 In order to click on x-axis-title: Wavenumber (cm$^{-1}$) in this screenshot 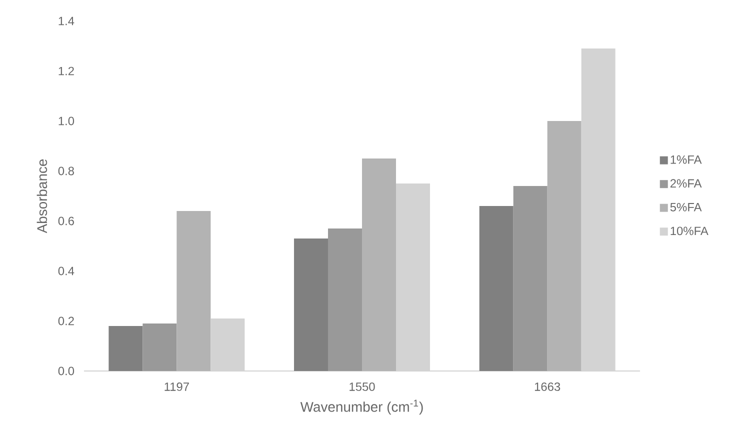, I will do `click(361, 407)`.